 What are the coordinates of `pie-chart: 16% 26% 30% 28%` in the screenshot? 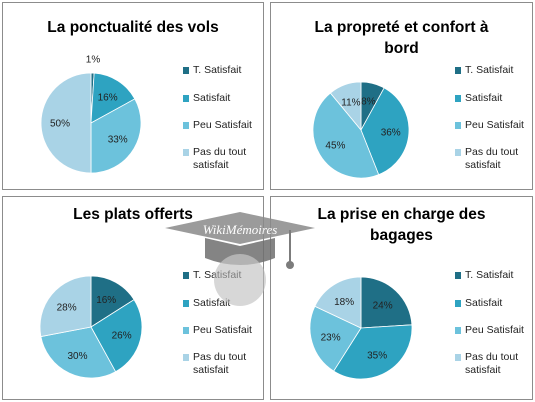 It's located at (91, 327).